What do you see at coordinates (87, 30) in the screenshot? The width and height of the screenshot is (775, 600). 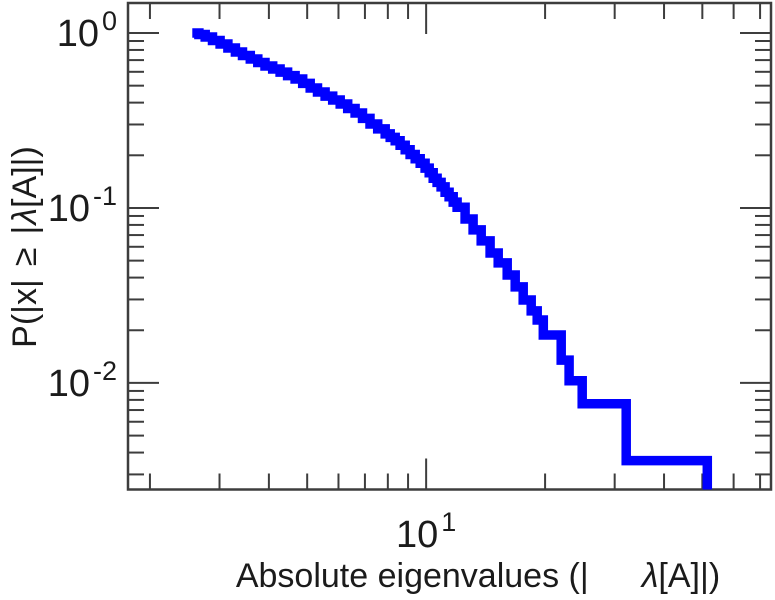 I see `y-tick-label: 10 0` at bounding box center [87, 30].